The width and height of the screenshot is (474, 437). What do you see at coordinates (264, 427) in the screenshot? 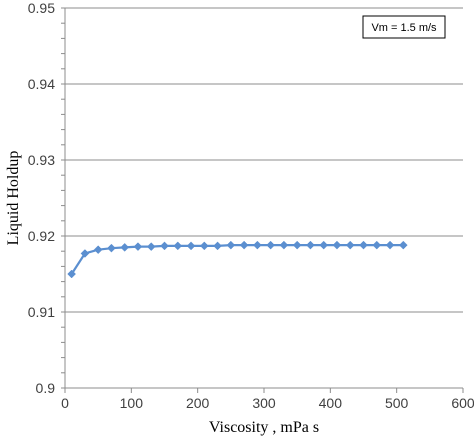
I see `x-axis-title: Viscosity , mPa s` at bounding box center [264, 427].